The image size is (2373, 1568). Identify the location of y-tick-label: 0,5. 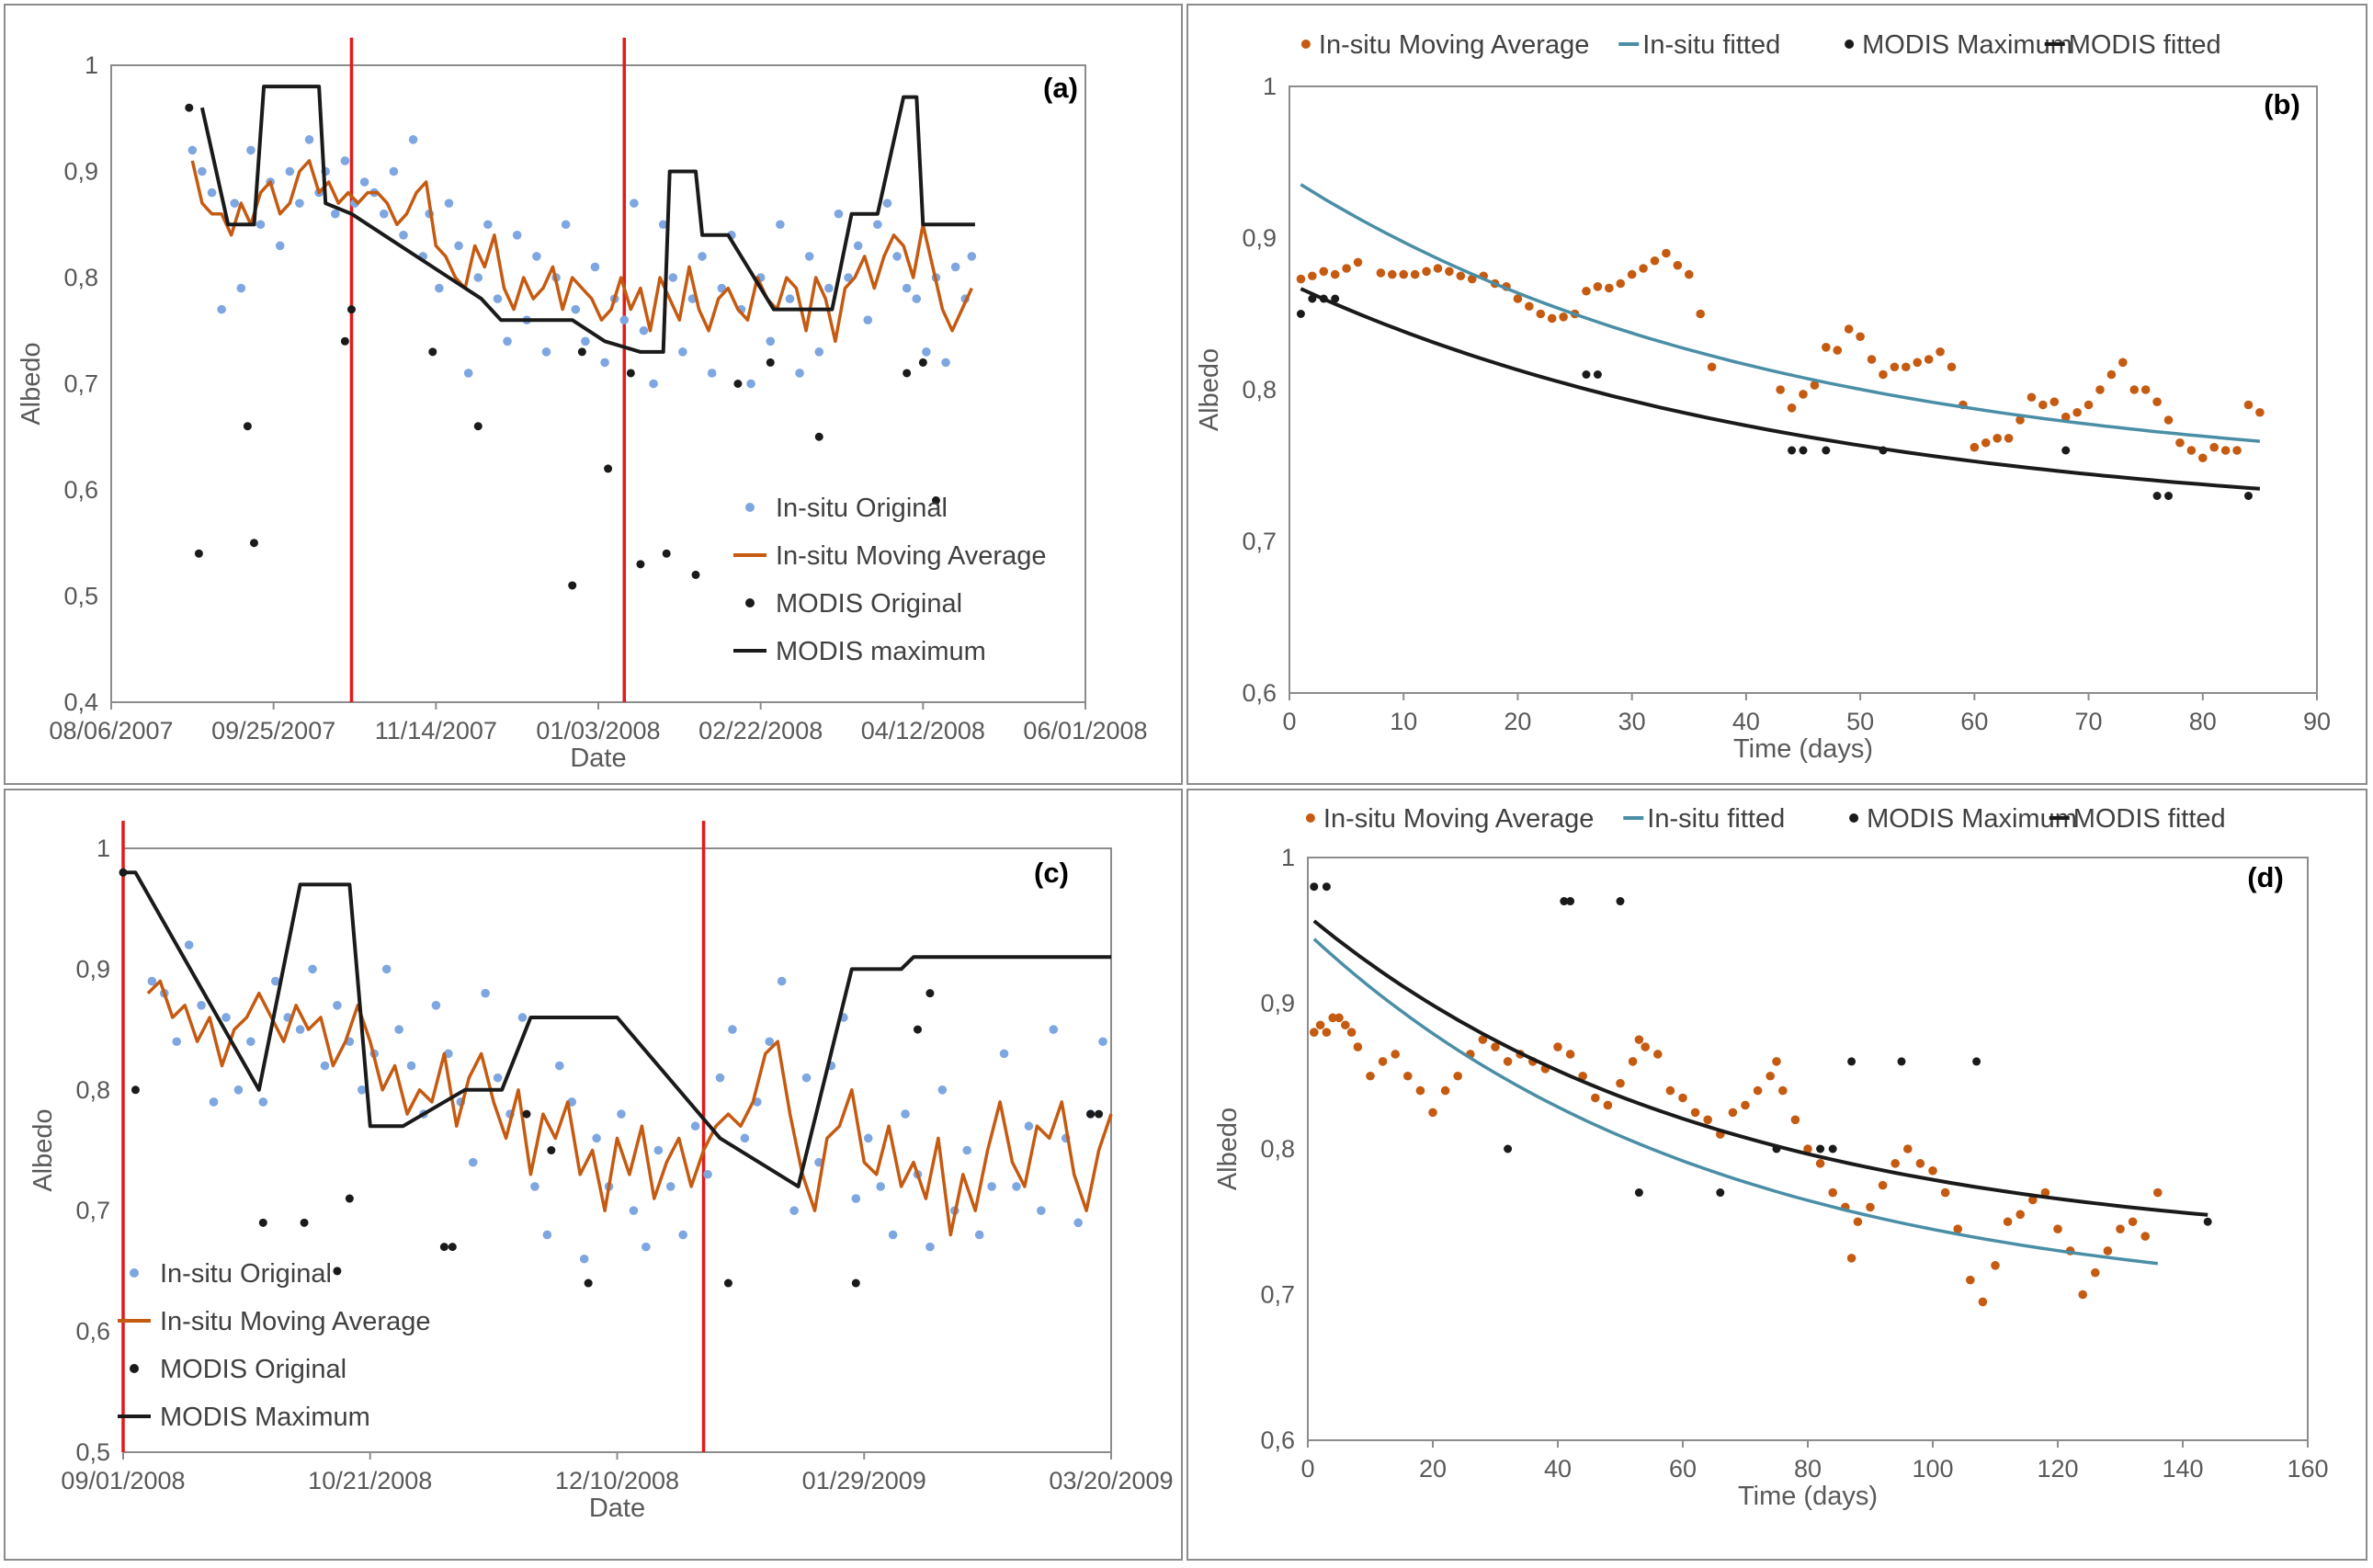
(93, 1452).